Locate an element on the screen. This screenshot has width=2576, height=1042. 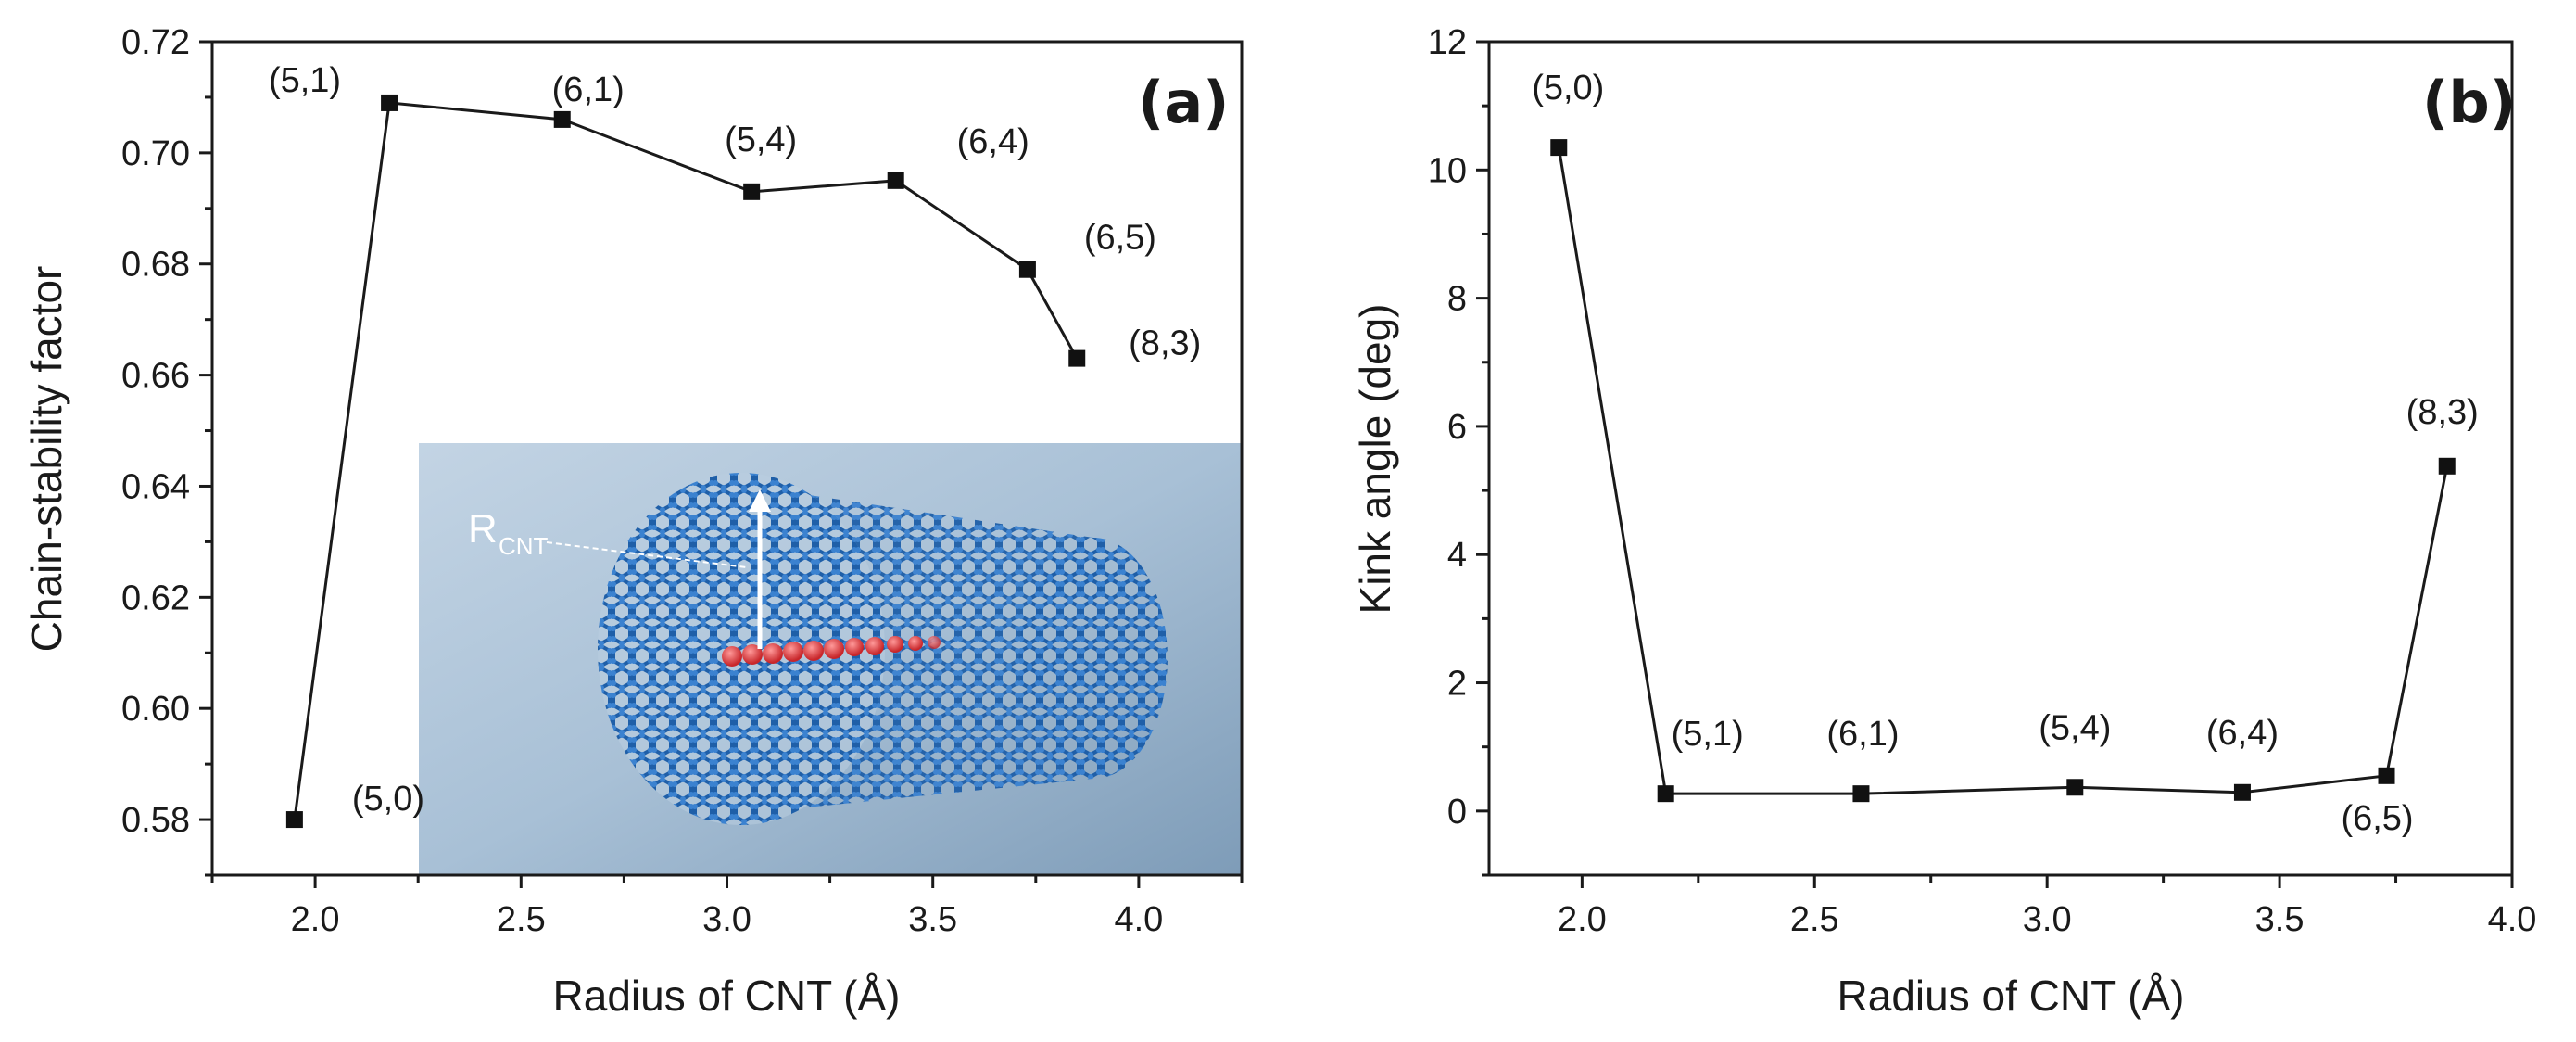
panel-b-x-tick-label: 3.0 is located at coordinates (2048, 919).